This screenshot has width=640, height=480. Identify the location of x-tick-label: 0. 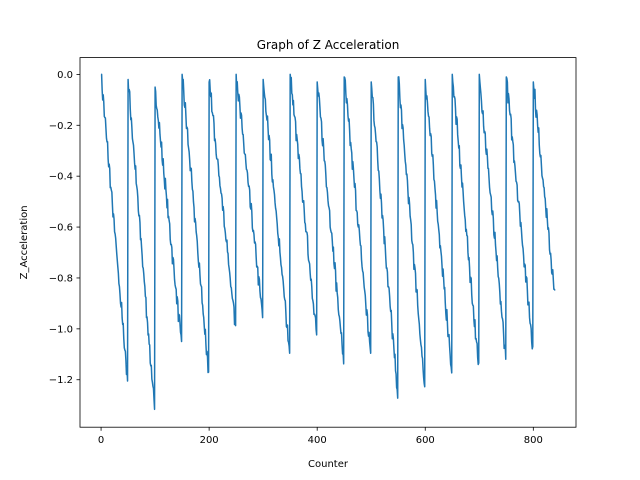
(101, 440).